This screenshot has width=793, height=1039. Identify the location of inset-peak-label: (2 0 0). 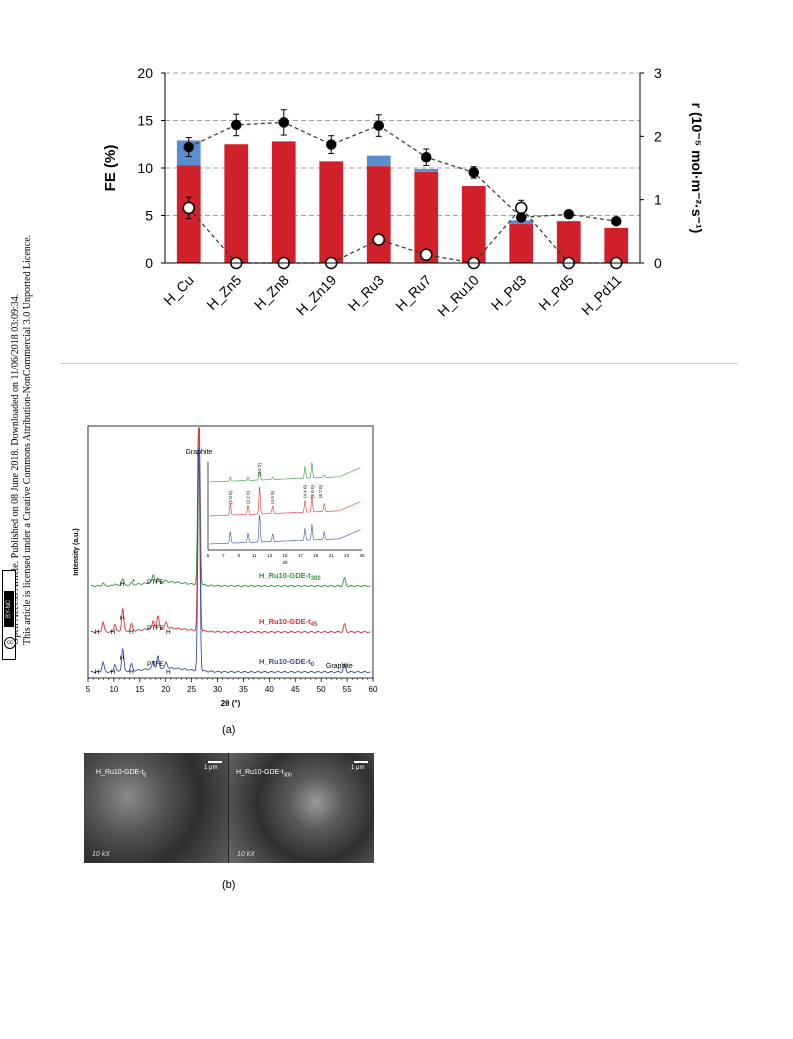
(230, 497).